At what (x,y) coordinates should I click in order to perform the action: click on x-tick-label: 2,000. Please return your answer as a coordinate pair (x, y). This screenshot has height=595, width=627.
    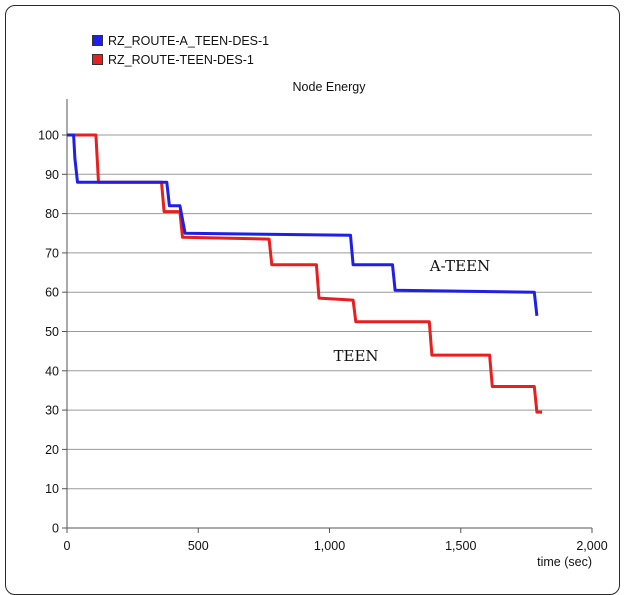
    Looking at the image, I should click on (591, 546).